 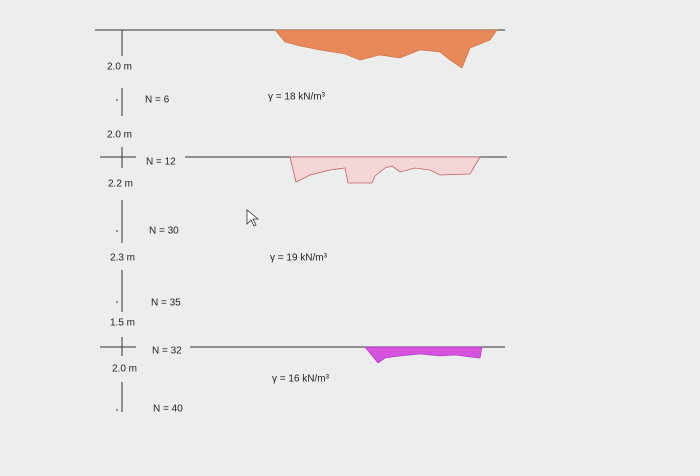 What do you see at coordinates (297, 97) in the screenshot?
I see `unit-weight: γ = 18 kN/m³` at bounding box center [297, 97].